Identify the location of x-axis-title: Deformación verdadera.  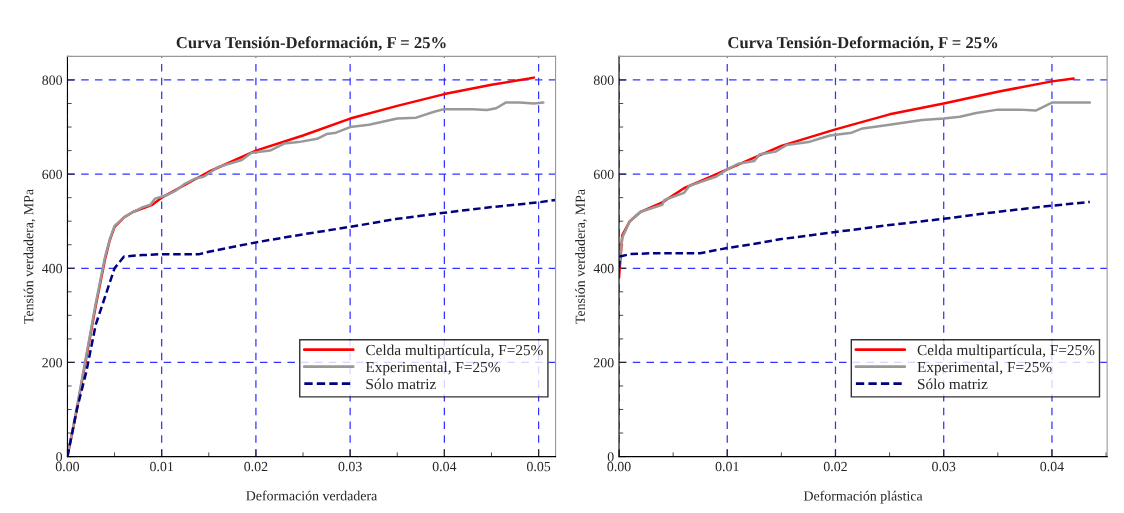
(312, 495).